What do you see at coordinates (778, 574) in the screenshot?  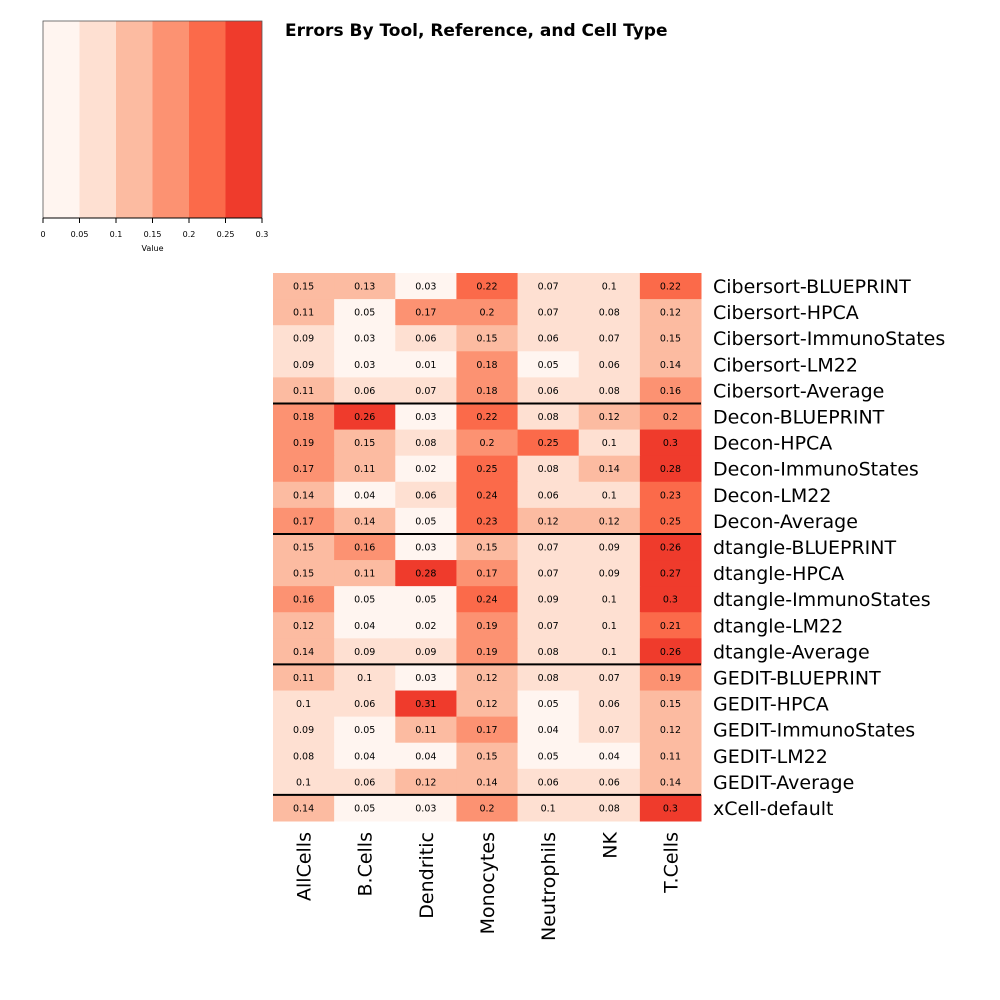 I see `row-label: dtangle-HPCA` at bounding box center [778, 574].